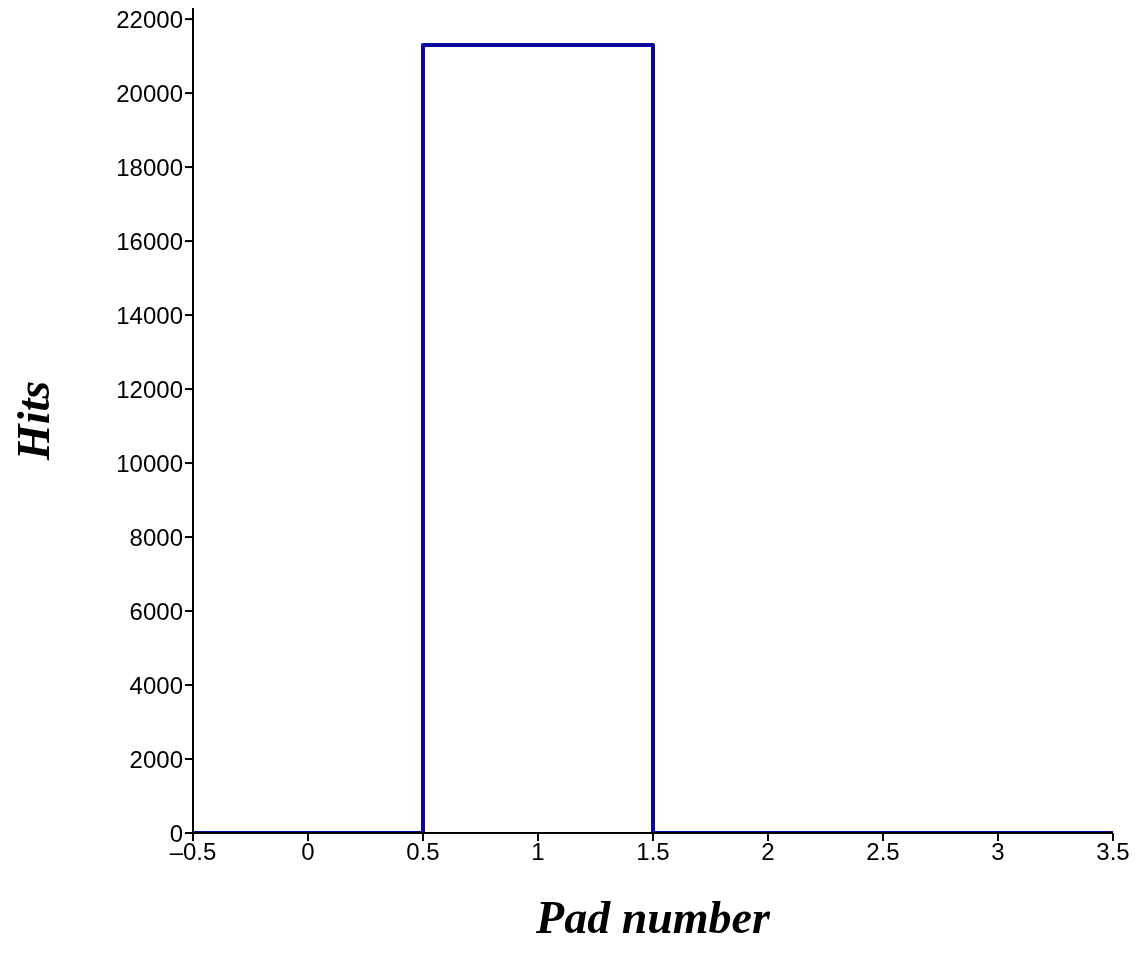 Image resolution: width=1145 pixels, height=962 pixels. I want to click on x-axis-title: Pad number, so click(653, 917).